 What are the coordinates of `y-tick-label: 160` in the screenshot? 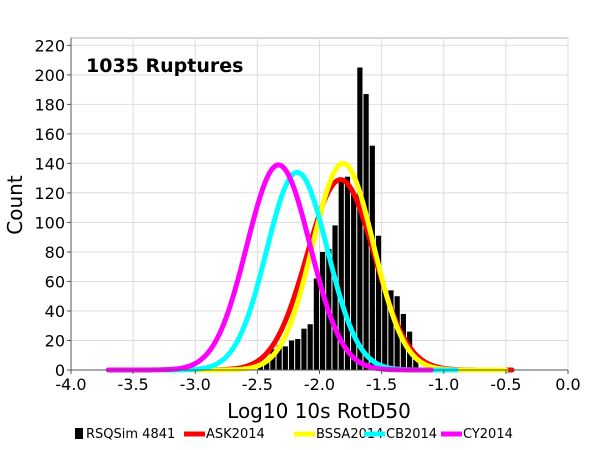 It's located at (49, 134).